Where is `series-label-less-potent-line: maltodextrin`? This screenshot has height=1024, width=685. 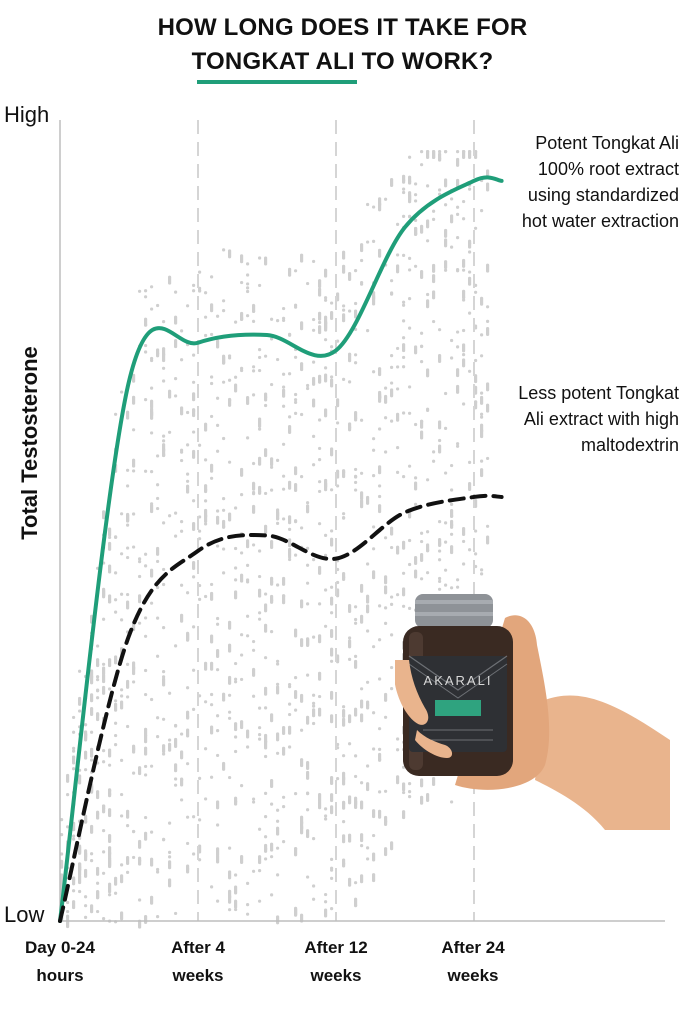 series-label-less-potent-line: maltodextrin is located at coordinates (629, 445).